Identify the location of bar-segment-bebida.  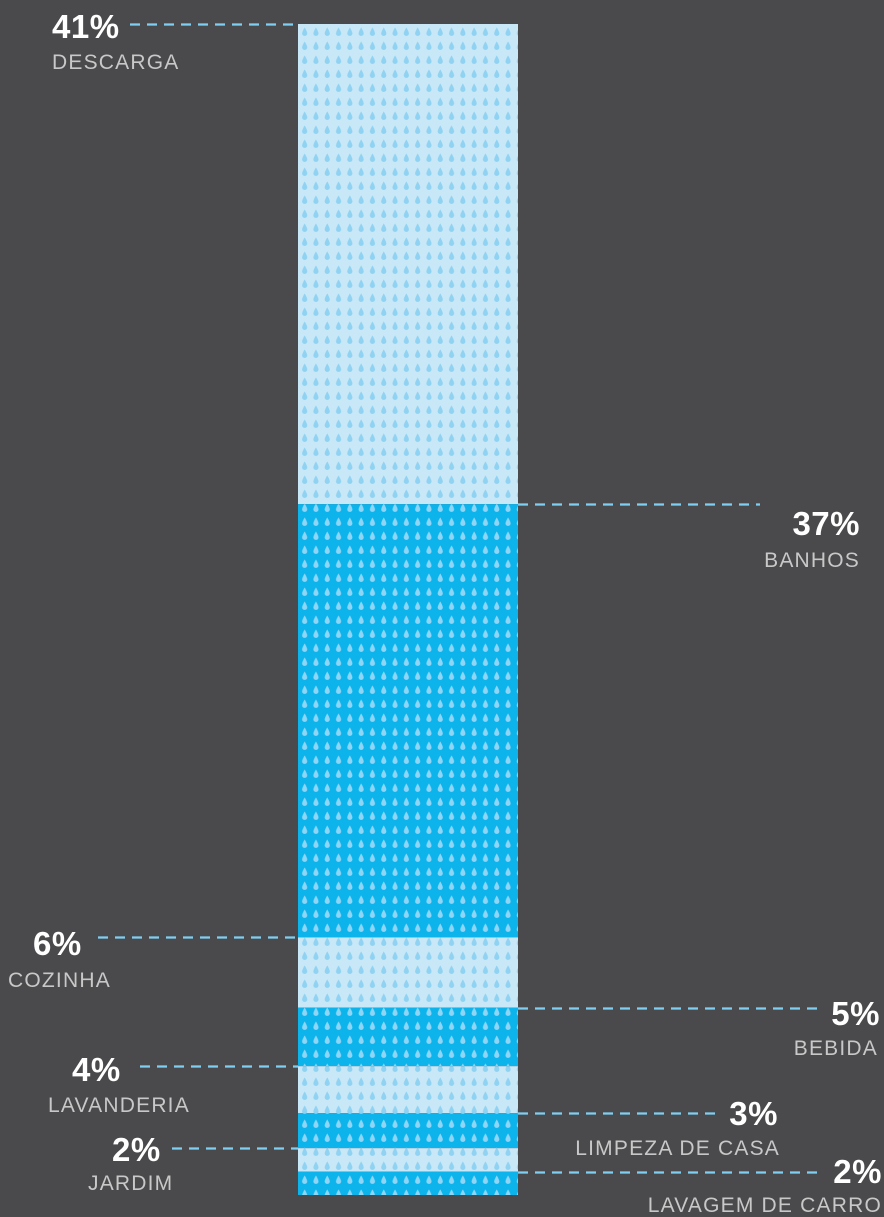
(408, 1037).